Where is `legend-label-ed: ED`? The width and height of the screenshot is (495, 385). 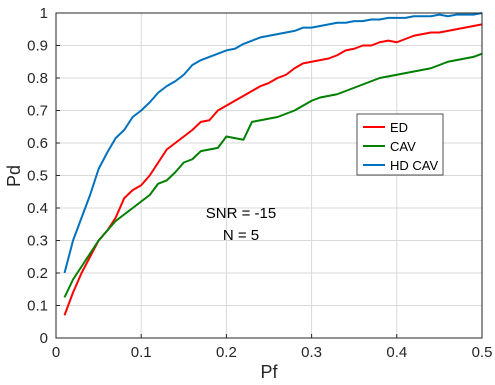 legend-label-ed: ED is located at coordinates (399, 127).